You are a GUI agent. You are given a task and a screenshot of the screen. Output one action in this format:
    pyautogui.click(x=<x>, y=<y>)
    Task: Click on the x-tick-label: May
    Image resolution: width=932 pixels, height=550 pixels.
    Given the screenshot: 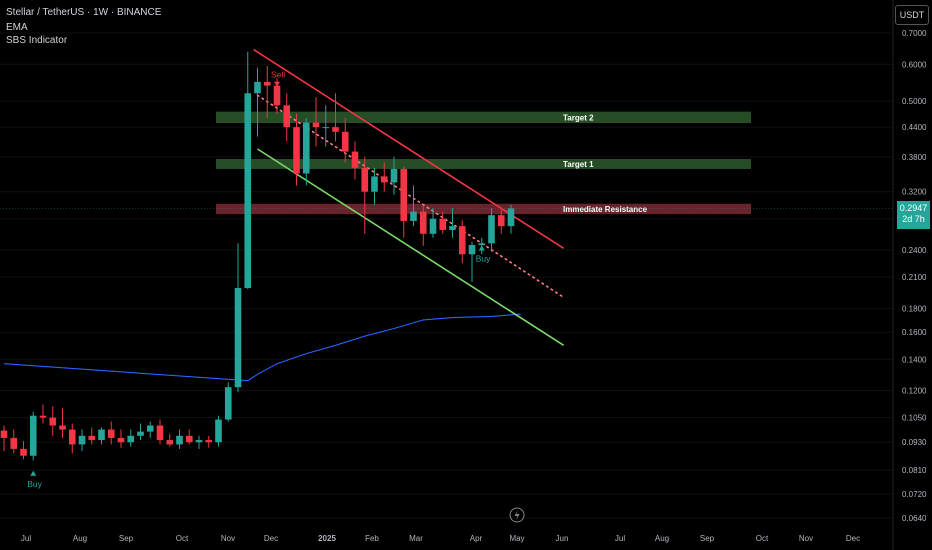 What is the action you would take?
    pyautogui.click(x=516, y=538)
    